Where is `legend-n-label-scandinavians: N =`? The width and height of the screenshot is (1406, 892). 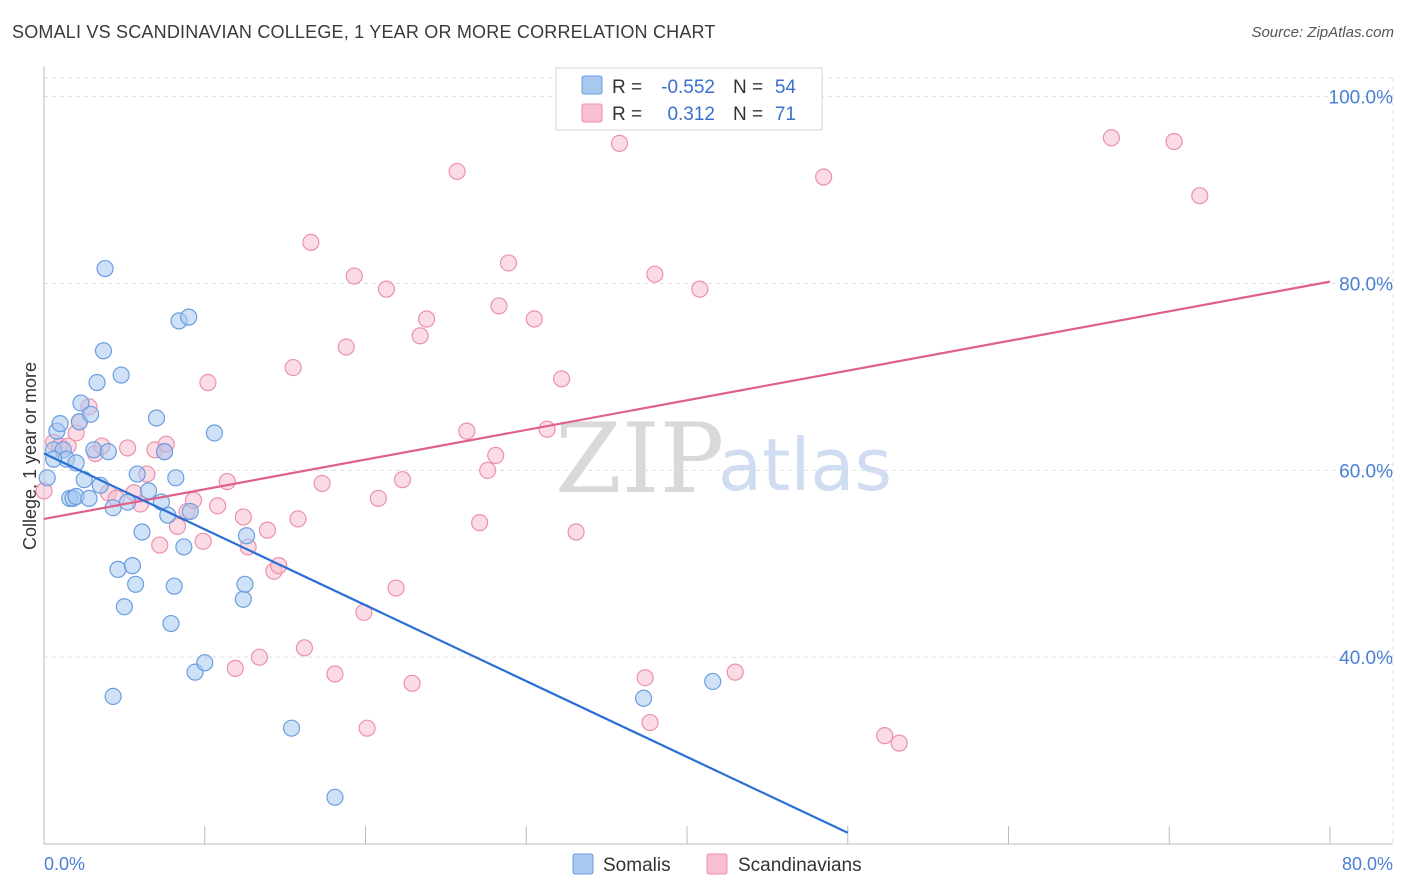 legend-n-label-scandinavians: N = is located at coordinates (748, 114).